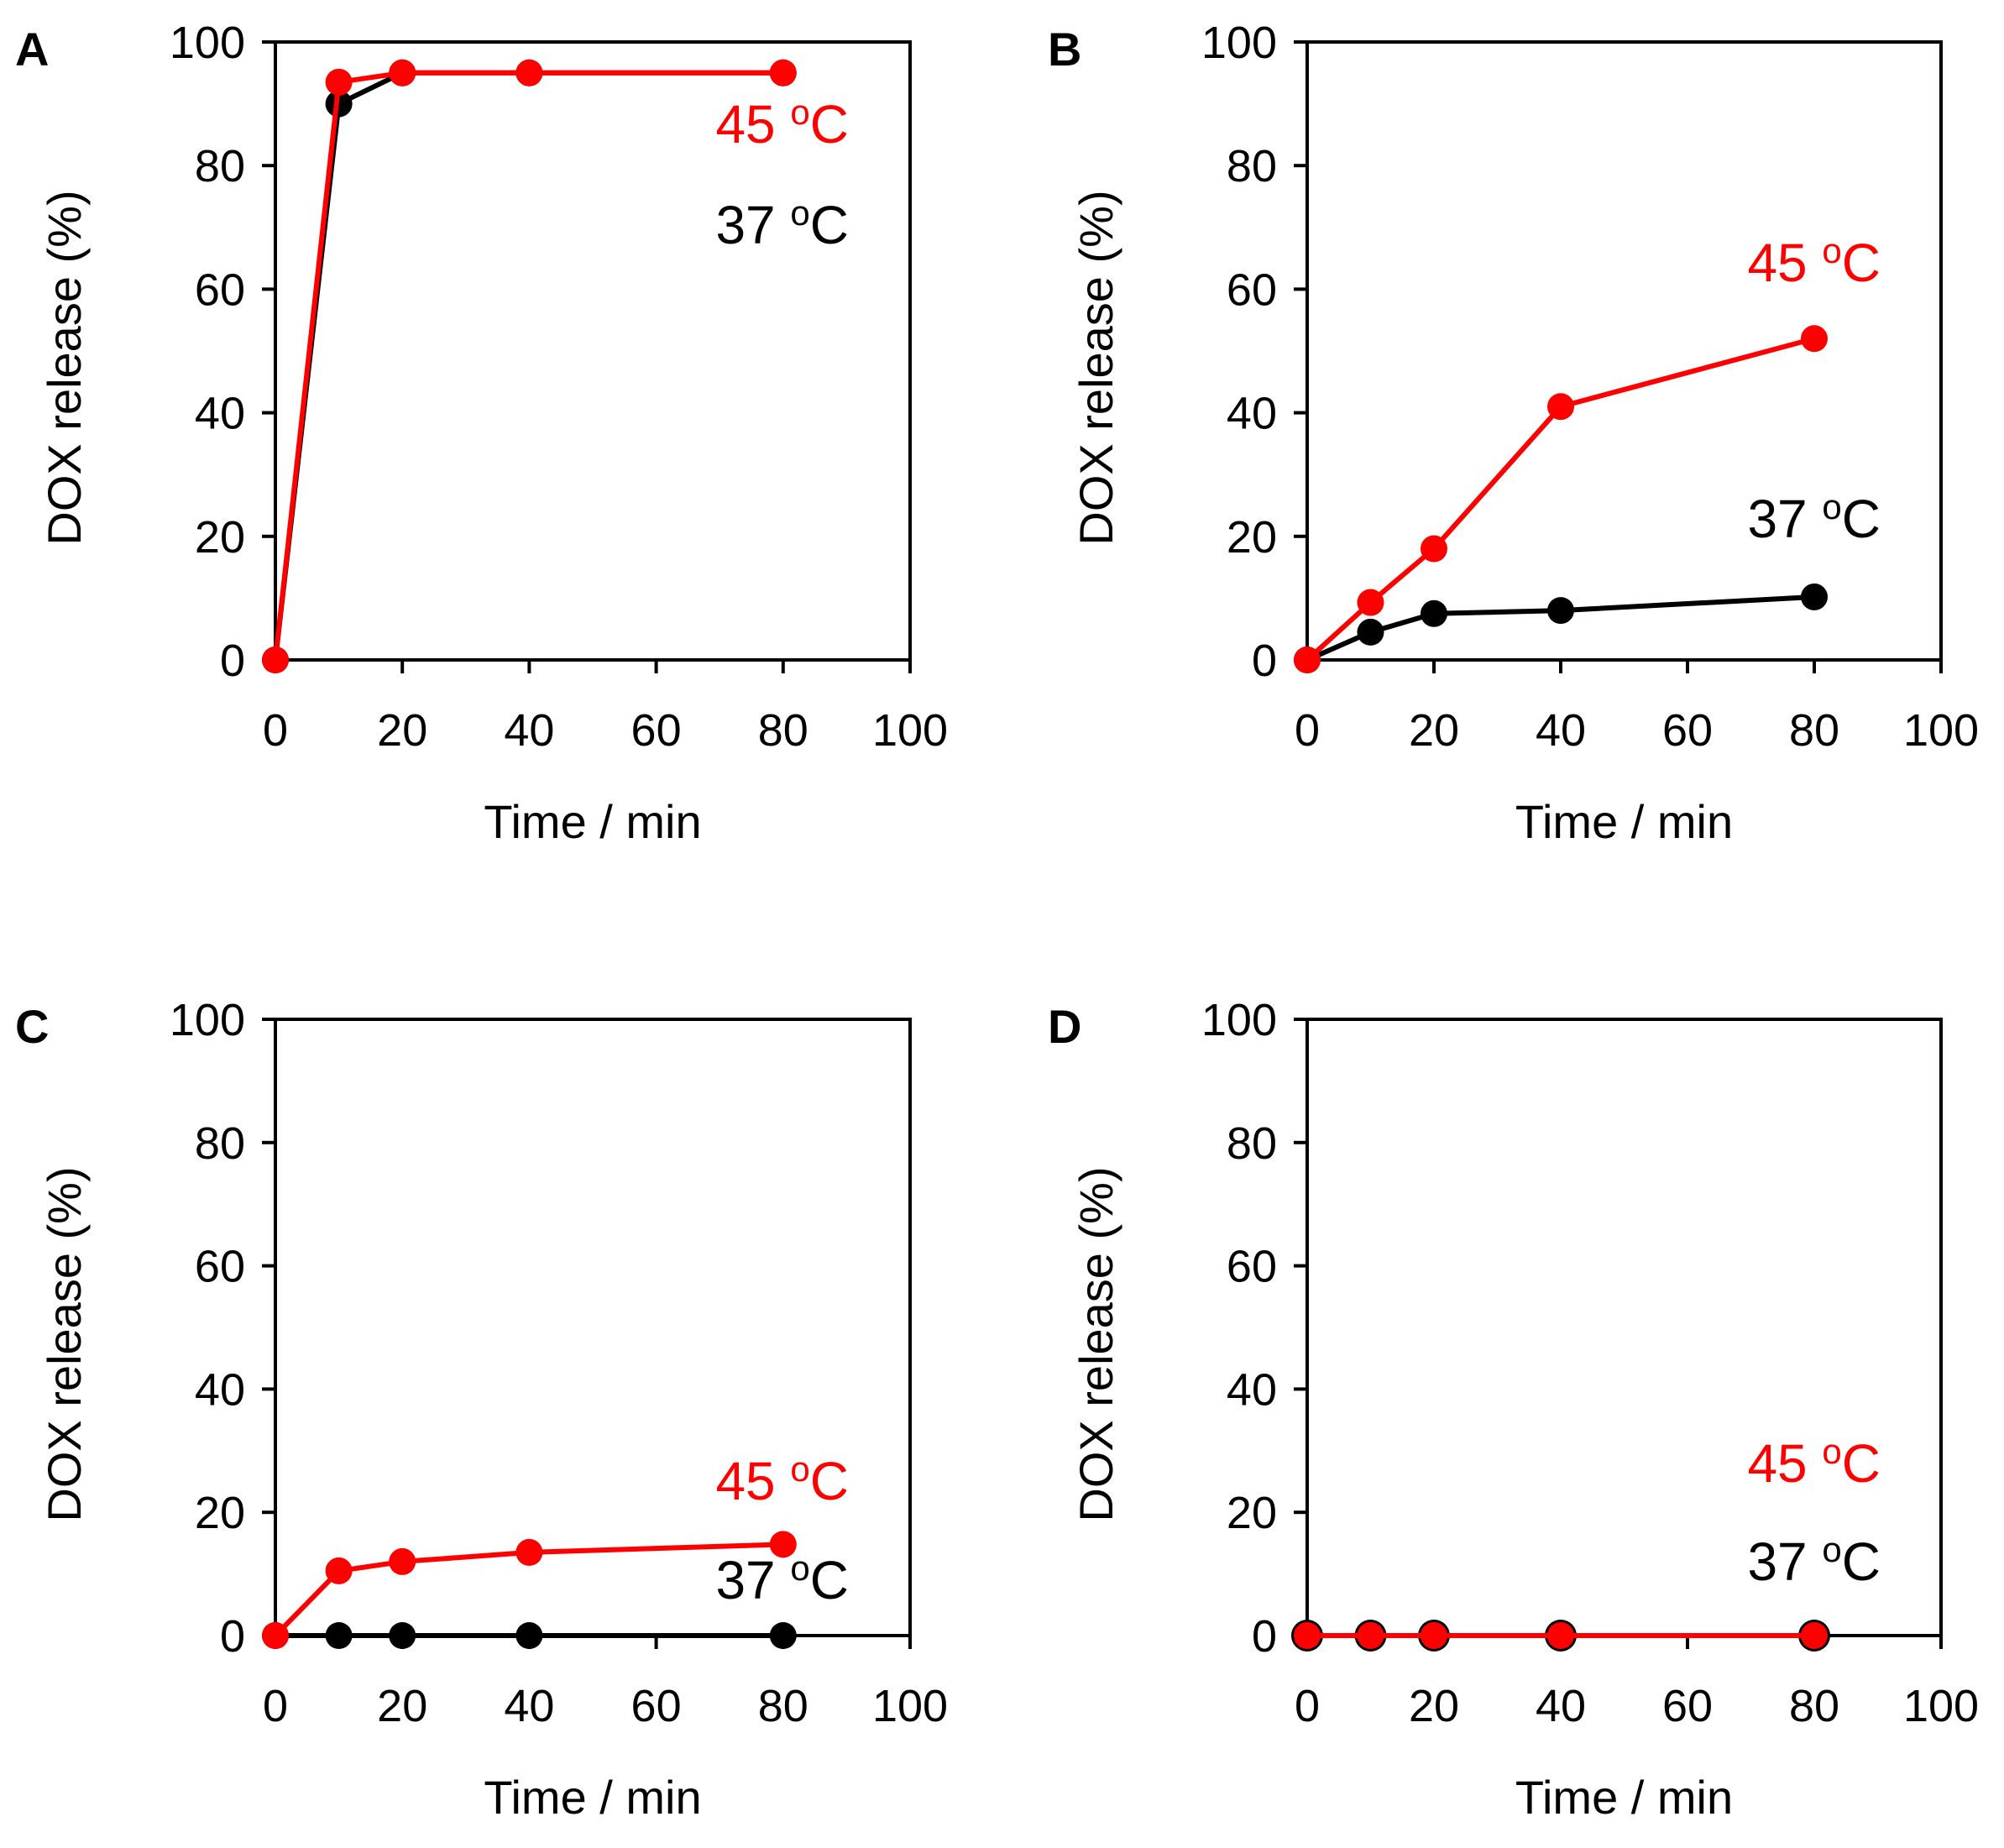  What do you see at coordinates (1064, 49) in the screenshot?
I see `panel-letter: B` at bounding box center [1064, 49].